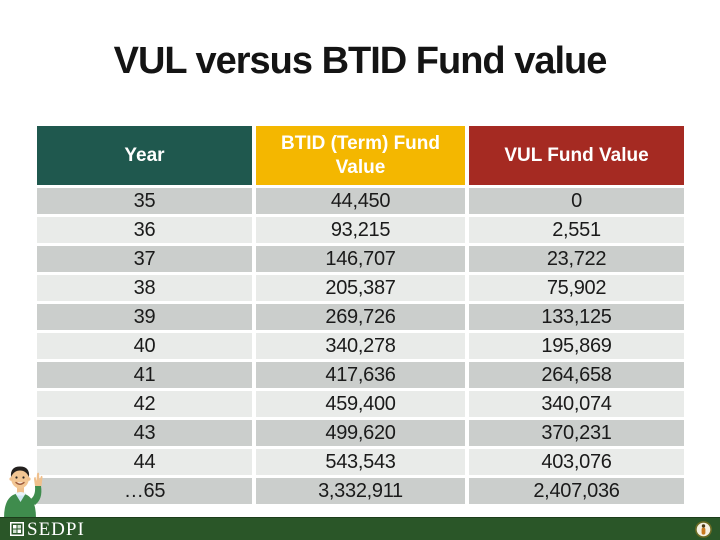 The width and height of the screenshot is (720, 540). What do you see at coordinates (360, 61) in the screenshot?
I see `page-title: VUL versus BTID Fund value` at bounding box center [360, 61].